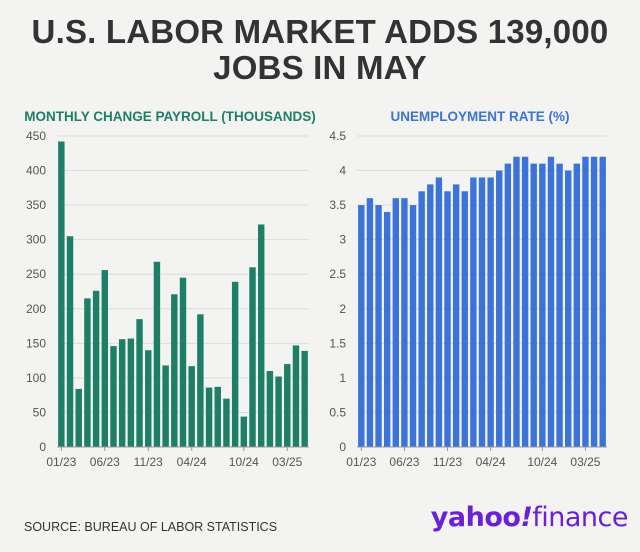  Describe the element at coordinates (36, 274) in the screenshot. I see `payroll-y-tick-label: 250` at that location.